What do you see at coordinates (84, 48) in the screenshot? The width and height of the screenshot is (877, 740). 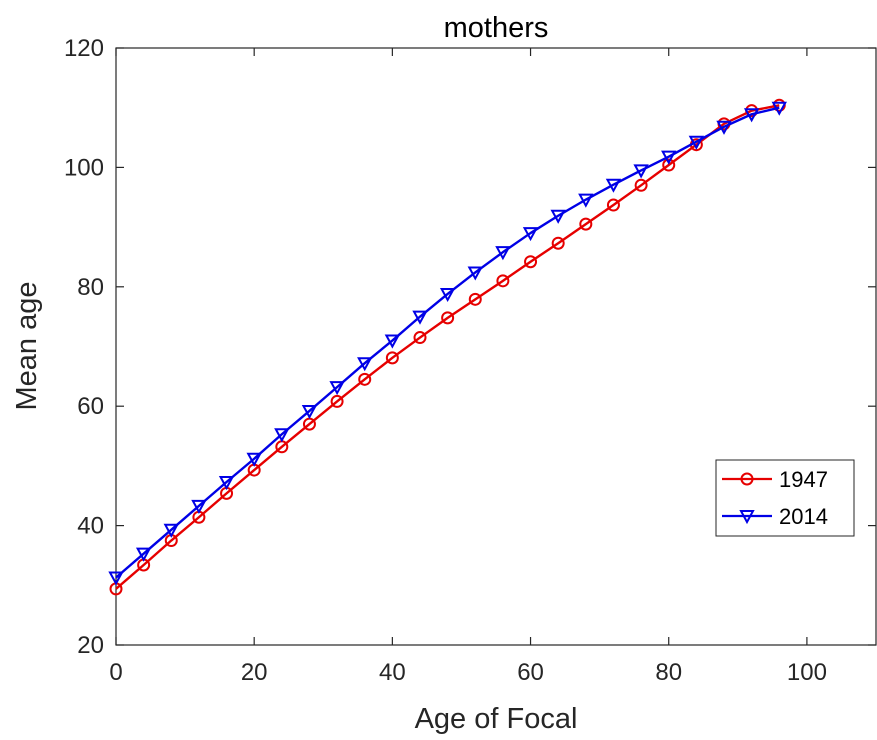 I see `y-tick-label: 120` at bounding box center [84, 48].